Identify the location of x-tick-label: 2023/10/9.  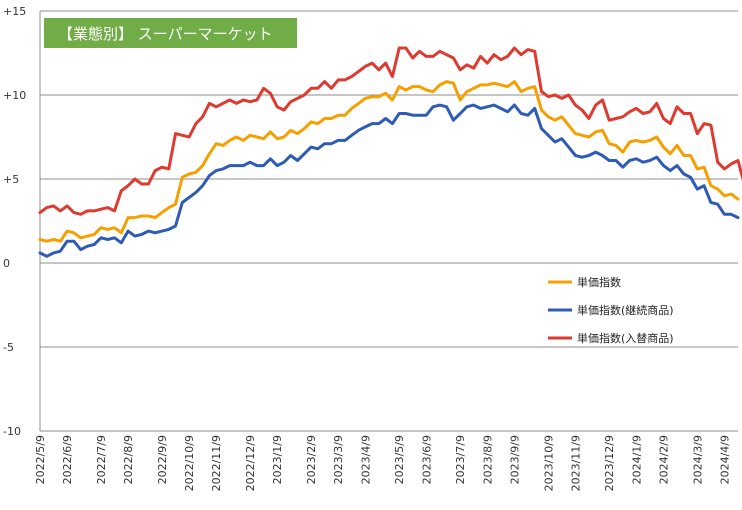
(548, 463).